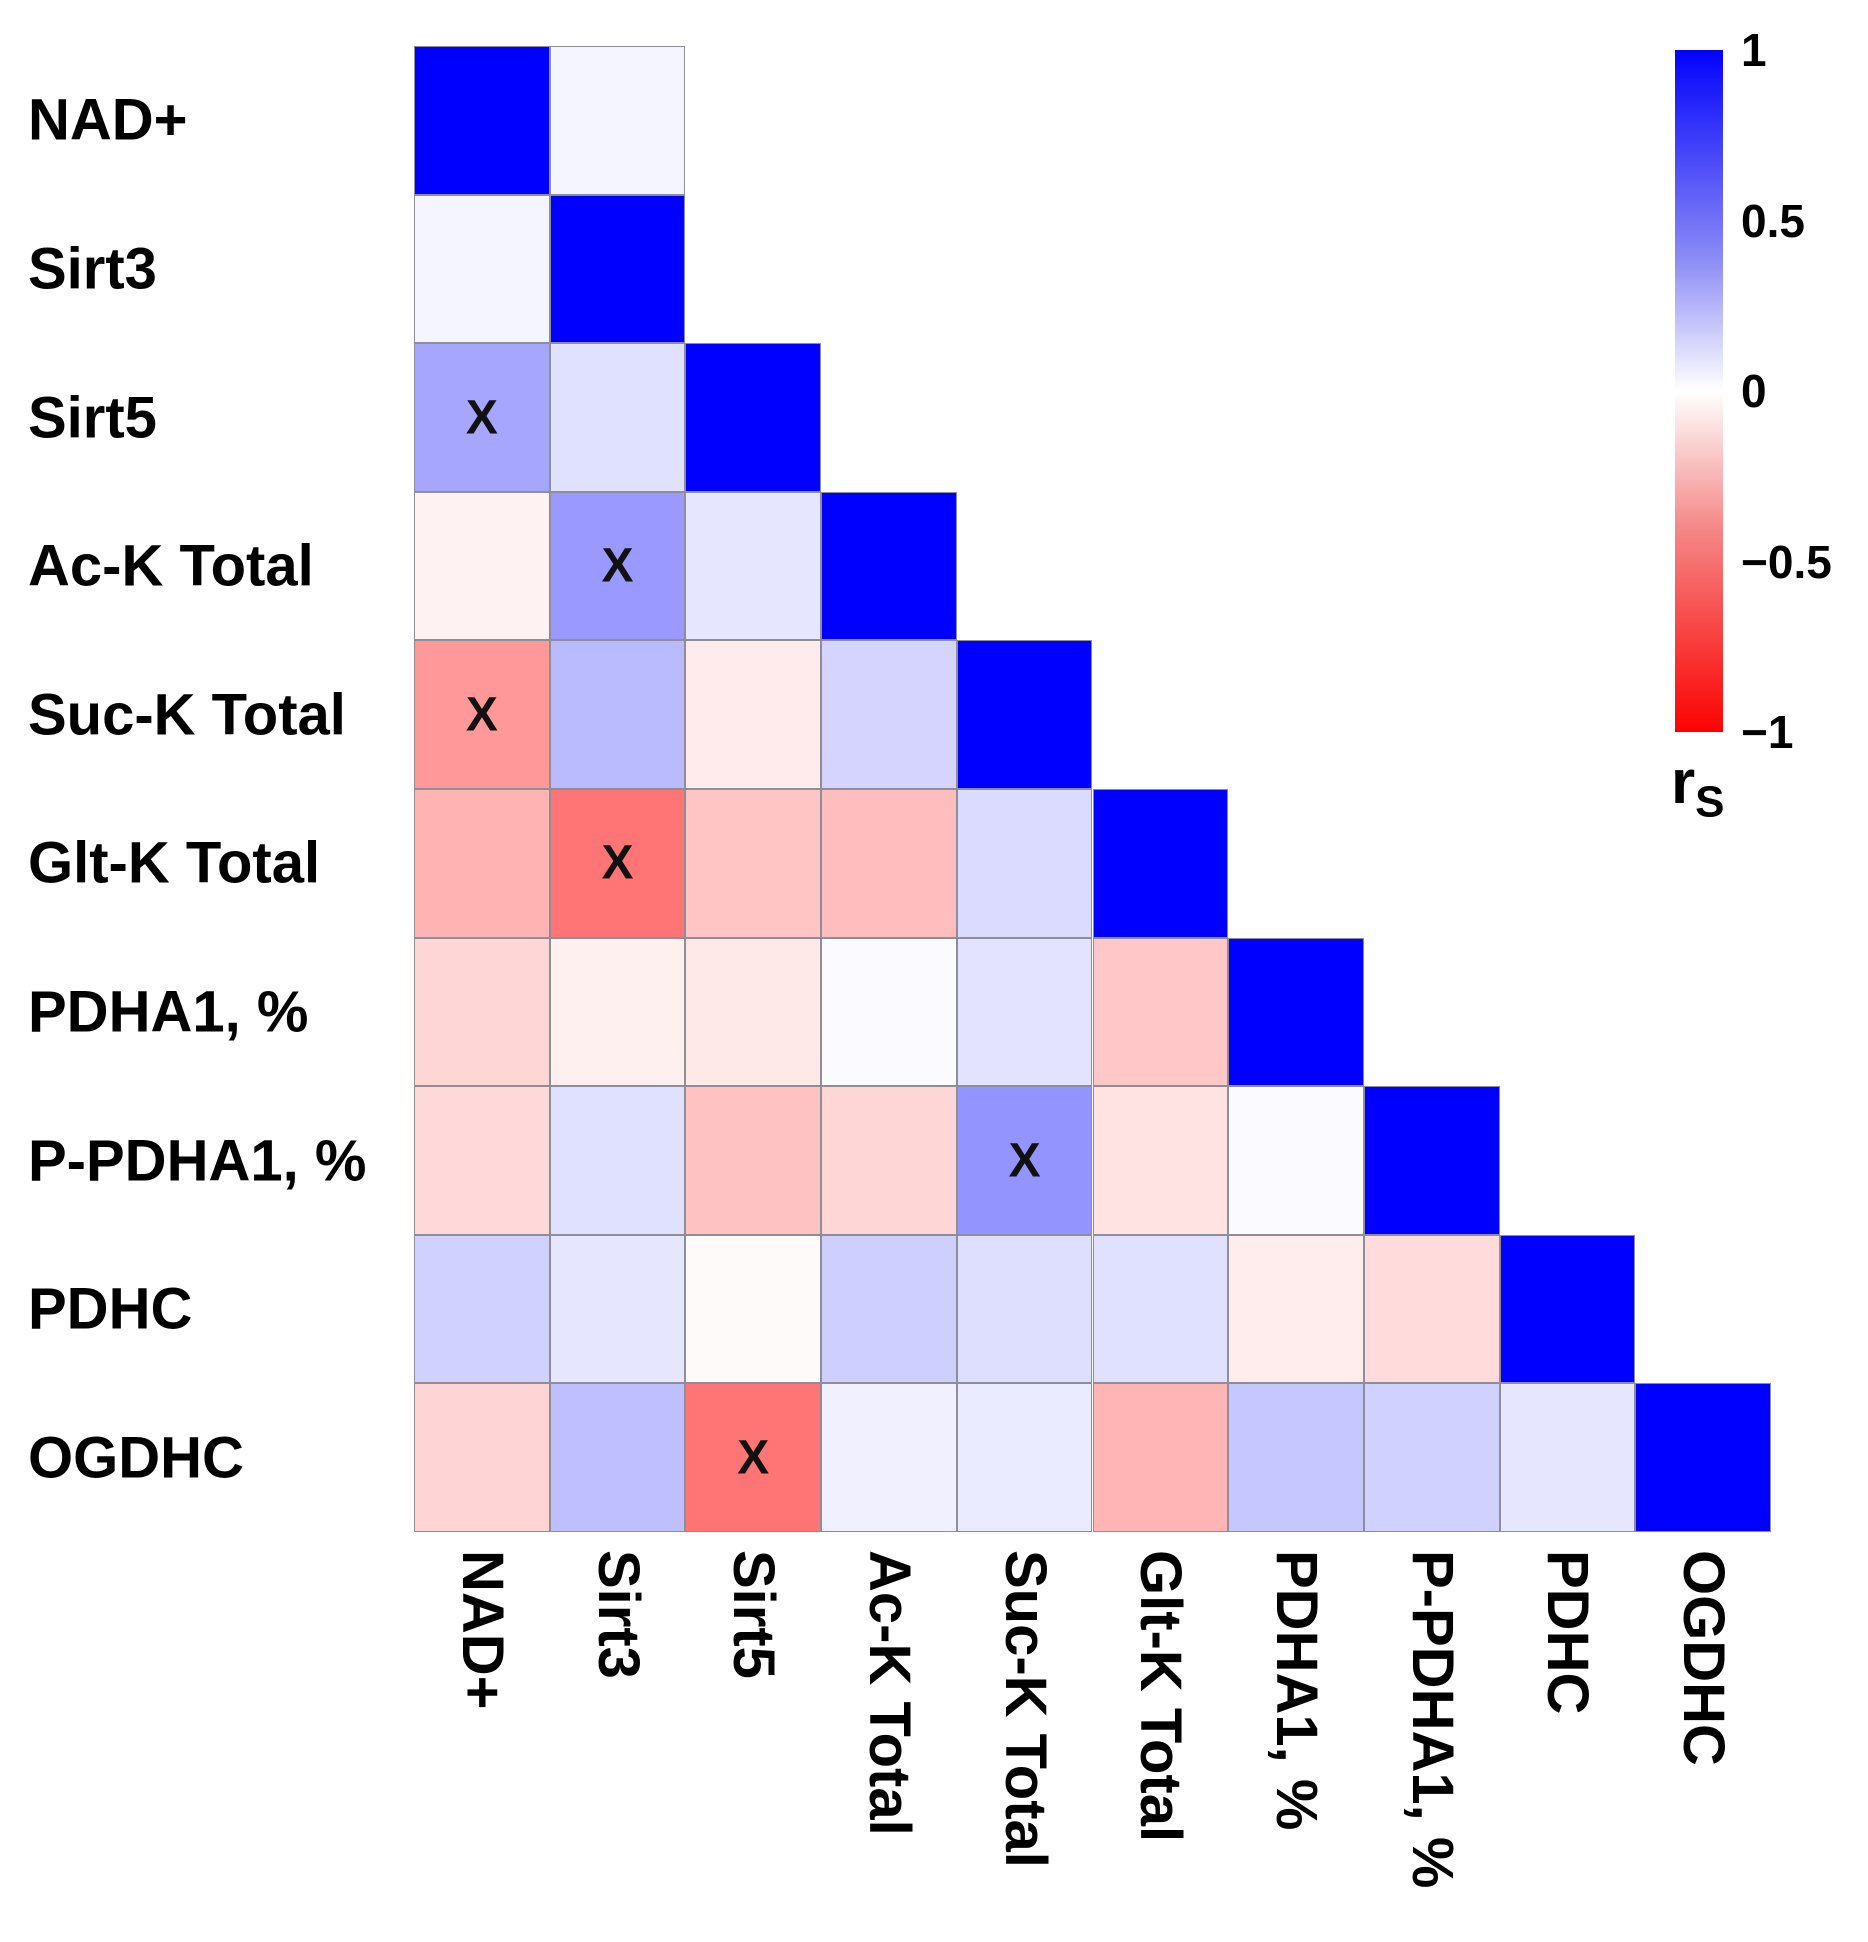  What do you see at coordinates (1703, 1457) in the screenshot?
I see `heatmap-cell-OGDHC-x-OGDHC` at bounding box center [1703, 1457].